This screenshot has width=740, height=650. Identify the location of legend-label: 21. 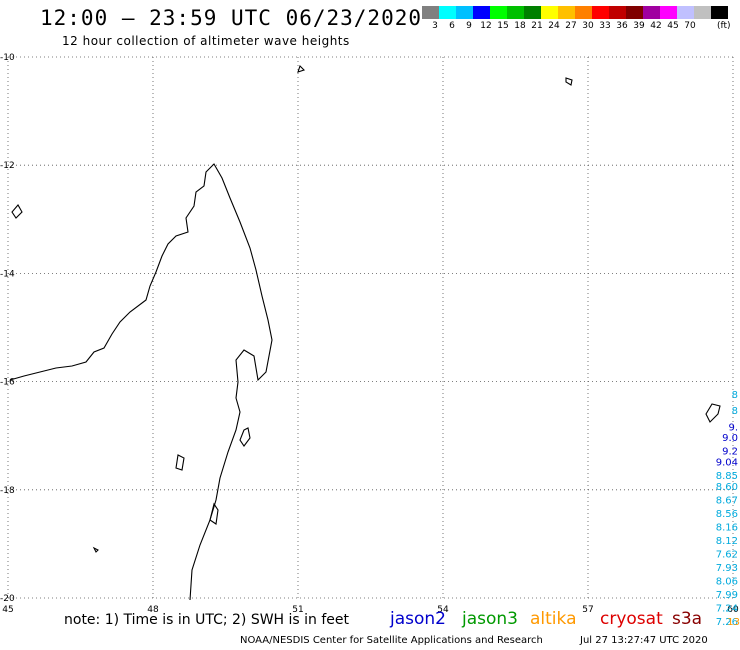
(537, 26).